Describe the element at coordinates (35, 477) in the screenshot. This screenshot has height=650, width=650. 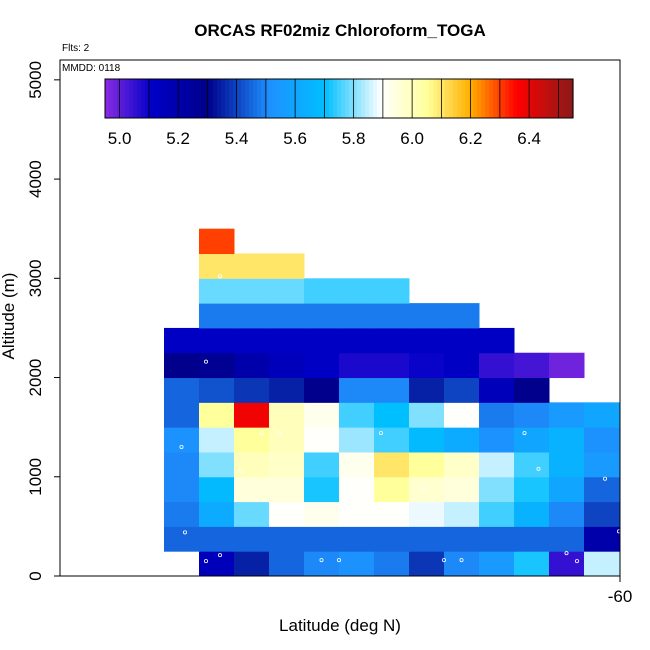
I see `y-tick-label: 1000` at that location.